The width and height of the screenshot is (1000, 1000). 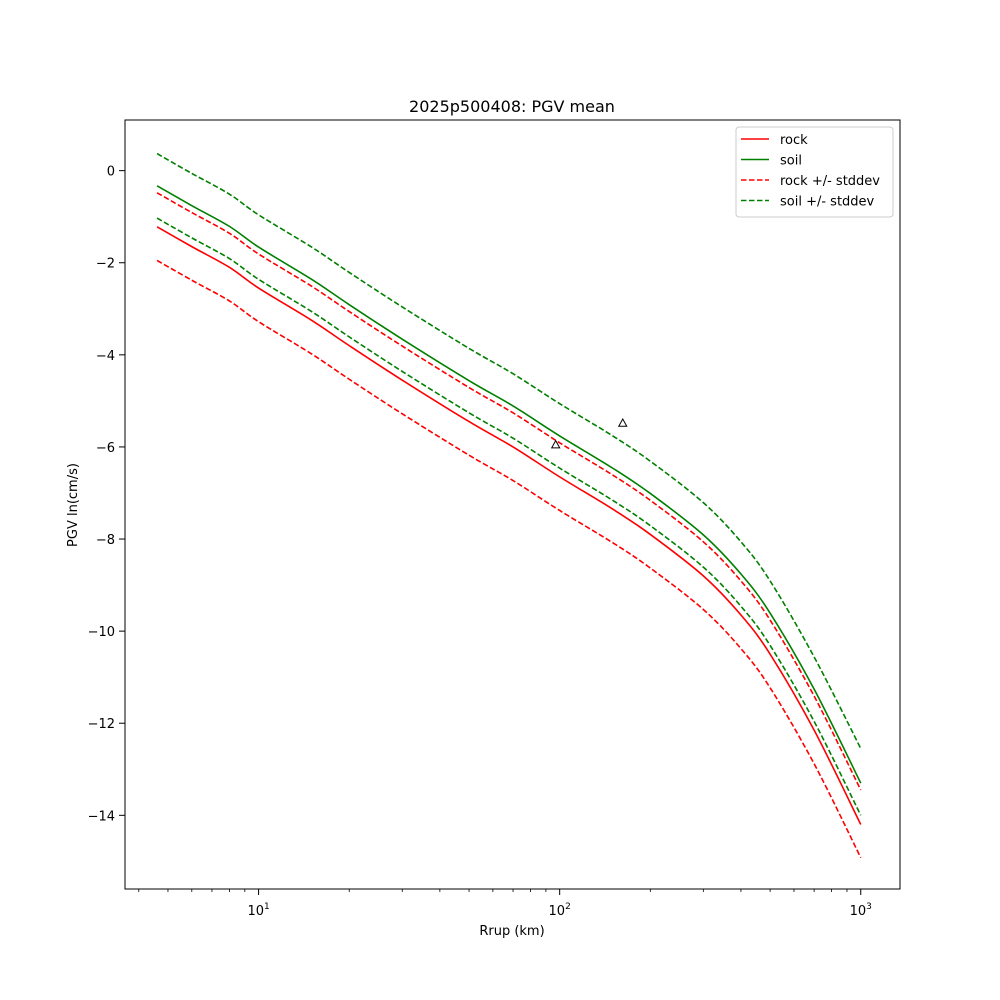 What do you see at coordinates (111, 172) in the screenshot?
I see `y-tick-label: 0` at bounding box center [111, 172].